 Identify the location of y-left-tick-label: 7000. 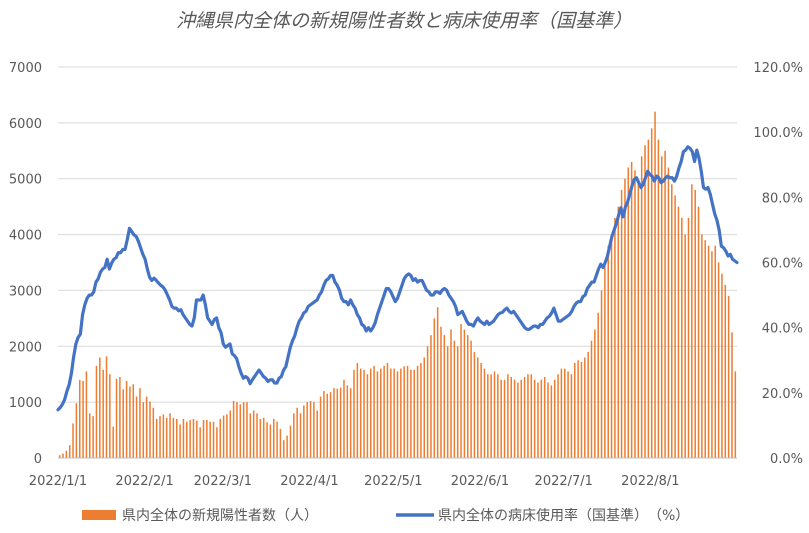
(25, 68).